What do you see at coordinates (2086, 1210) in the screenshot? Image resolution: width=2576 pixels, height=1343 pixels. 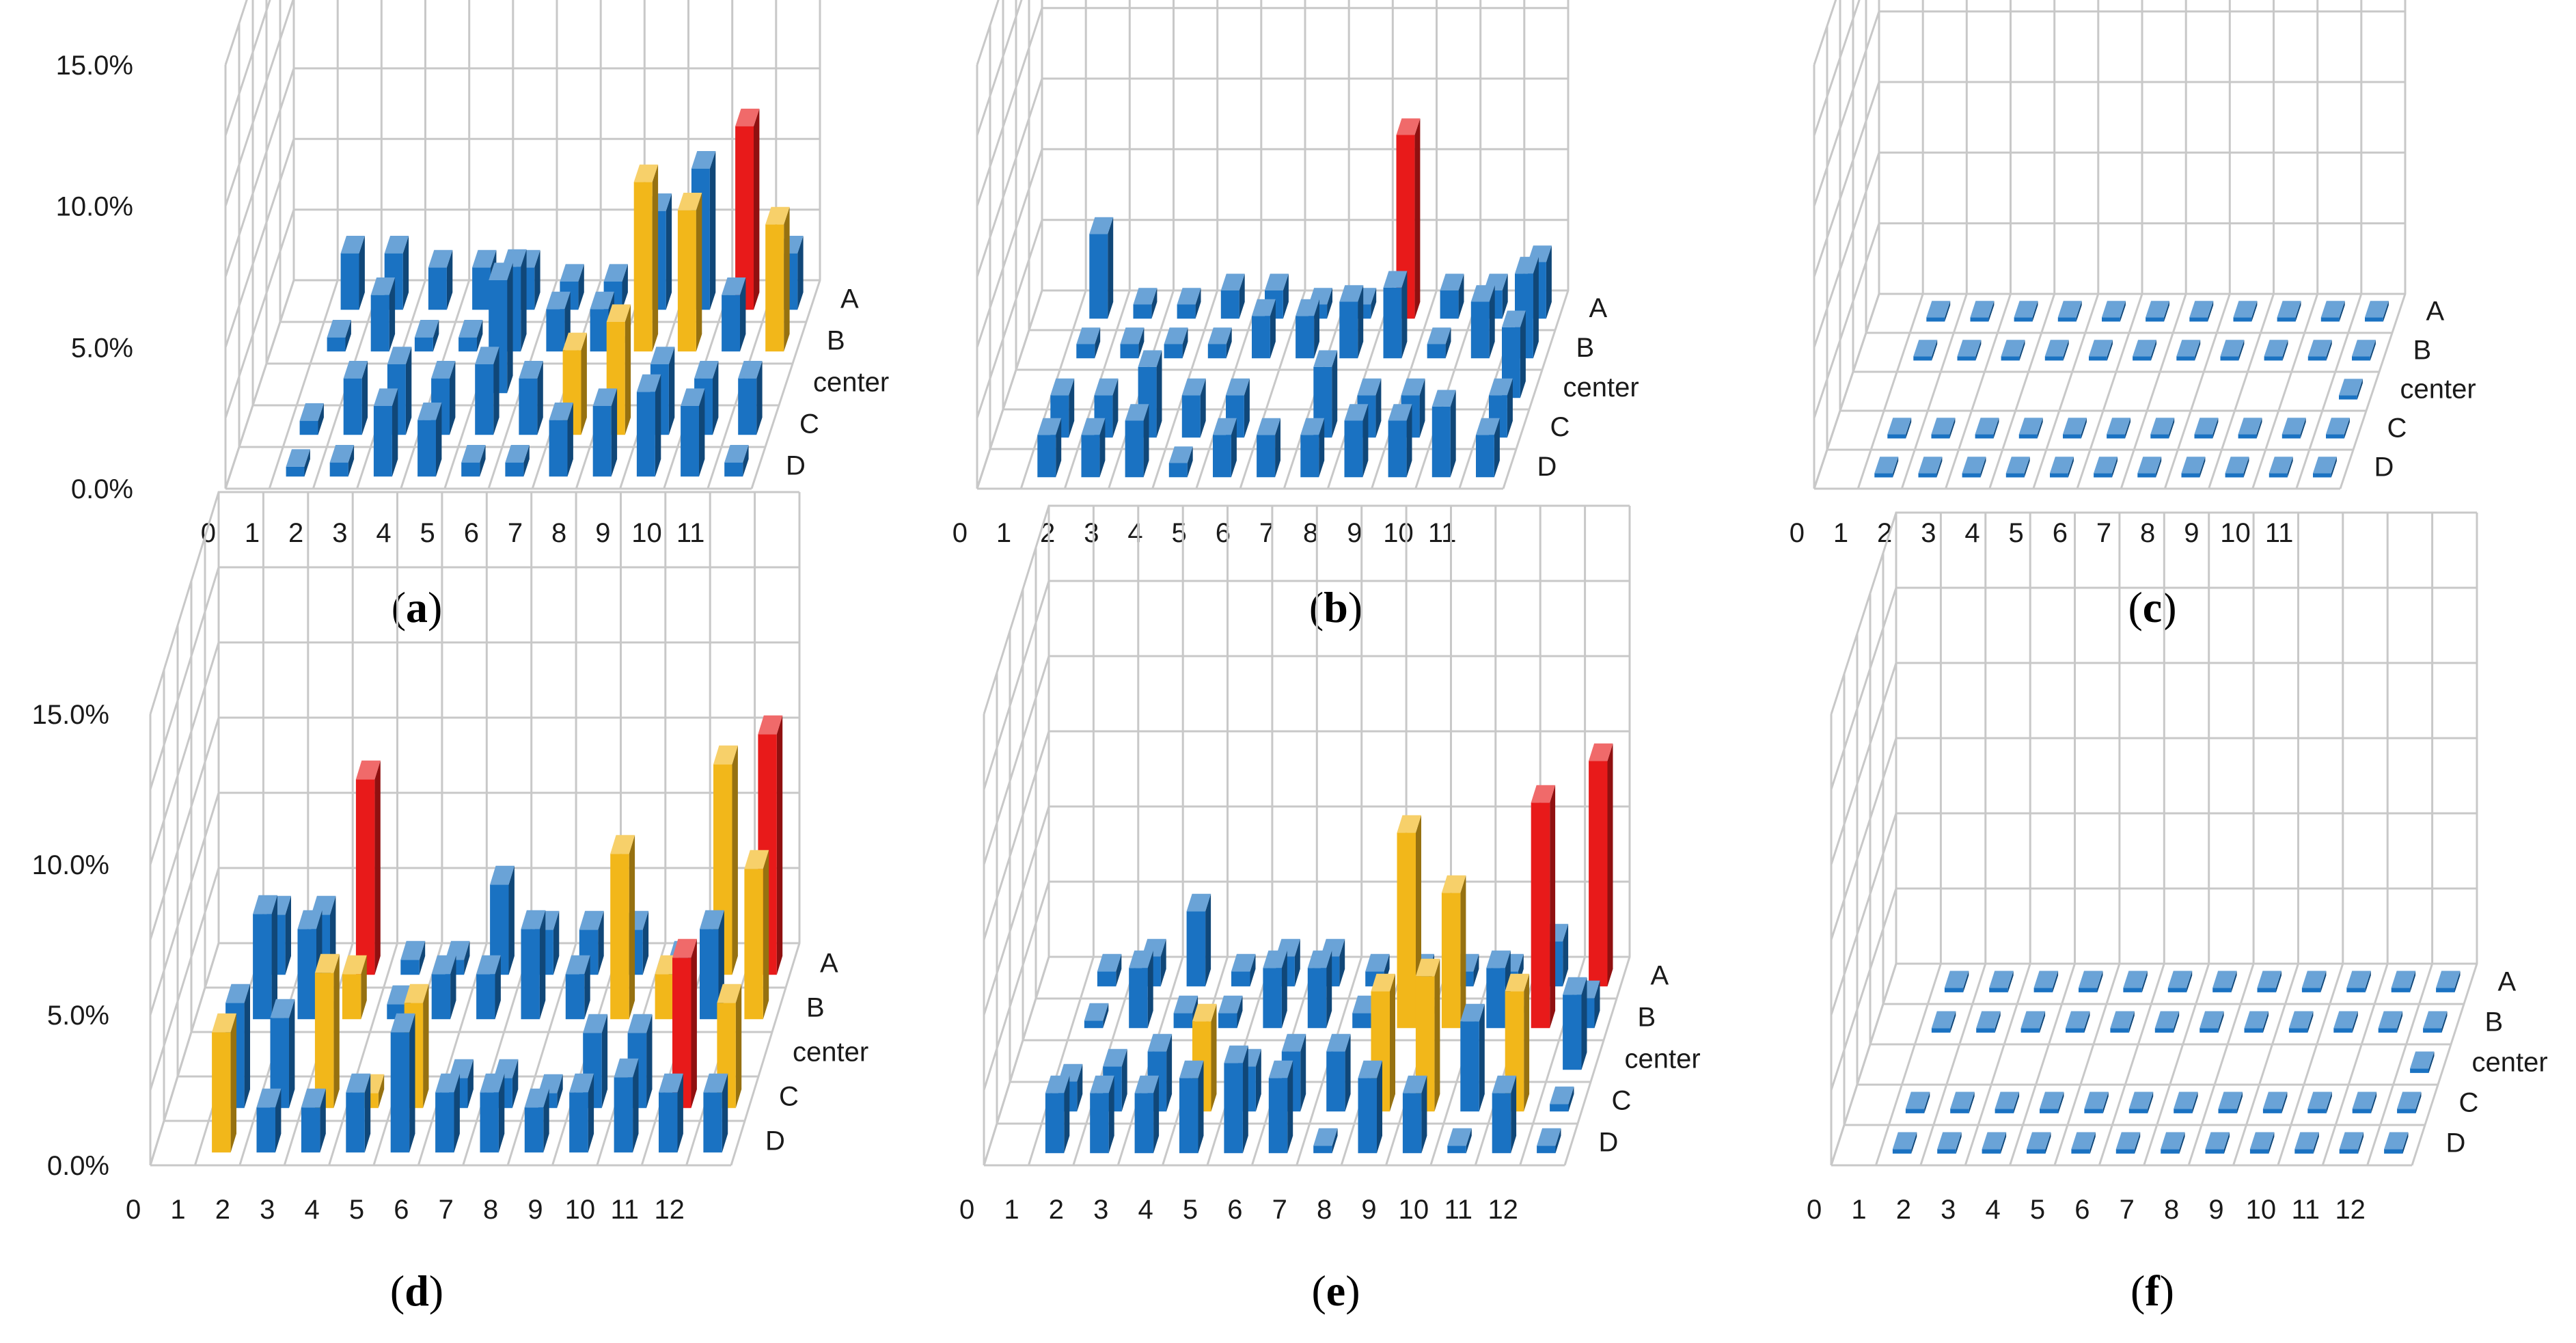 I see `x-tick-labels: 0 1 2 3 4 5 6 7 8 9 10 11 12` at bounding box center [2086, 1210].